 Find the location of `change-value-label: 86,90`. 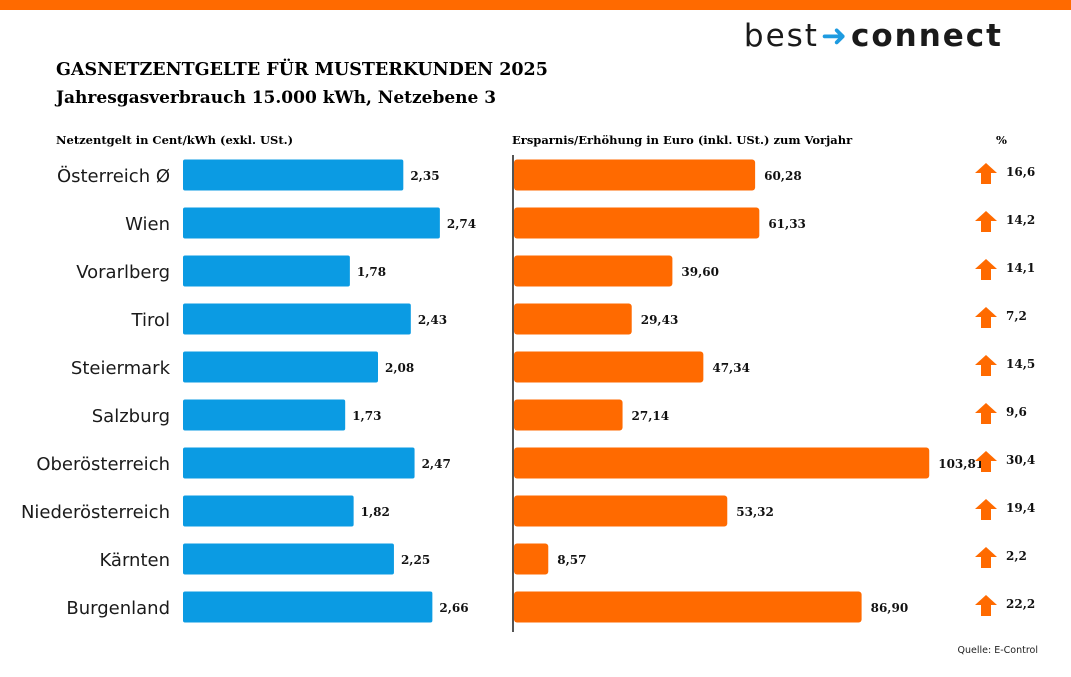

change-value-label: 86,90 is located at coordinates (890, 608).